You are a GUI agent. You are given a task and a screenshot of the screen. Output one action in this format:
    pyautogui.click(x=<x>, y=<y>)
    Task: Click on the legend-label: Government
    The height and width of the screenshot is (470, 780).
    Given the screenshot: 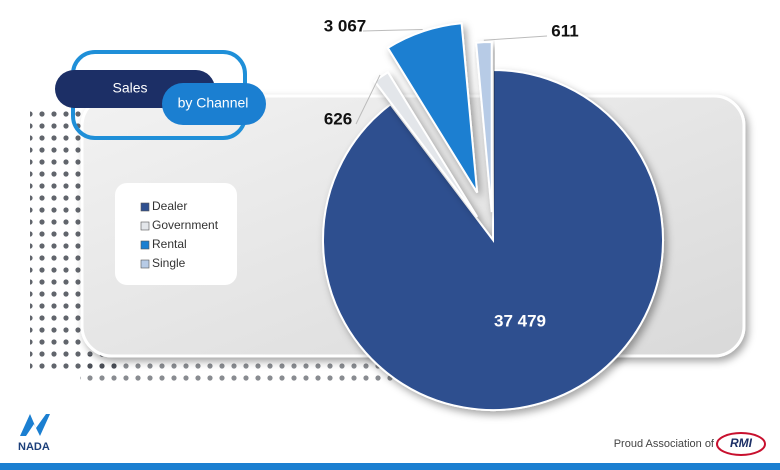 What is the action you would take?
    pyautogui.click(x=185, y=225)
    